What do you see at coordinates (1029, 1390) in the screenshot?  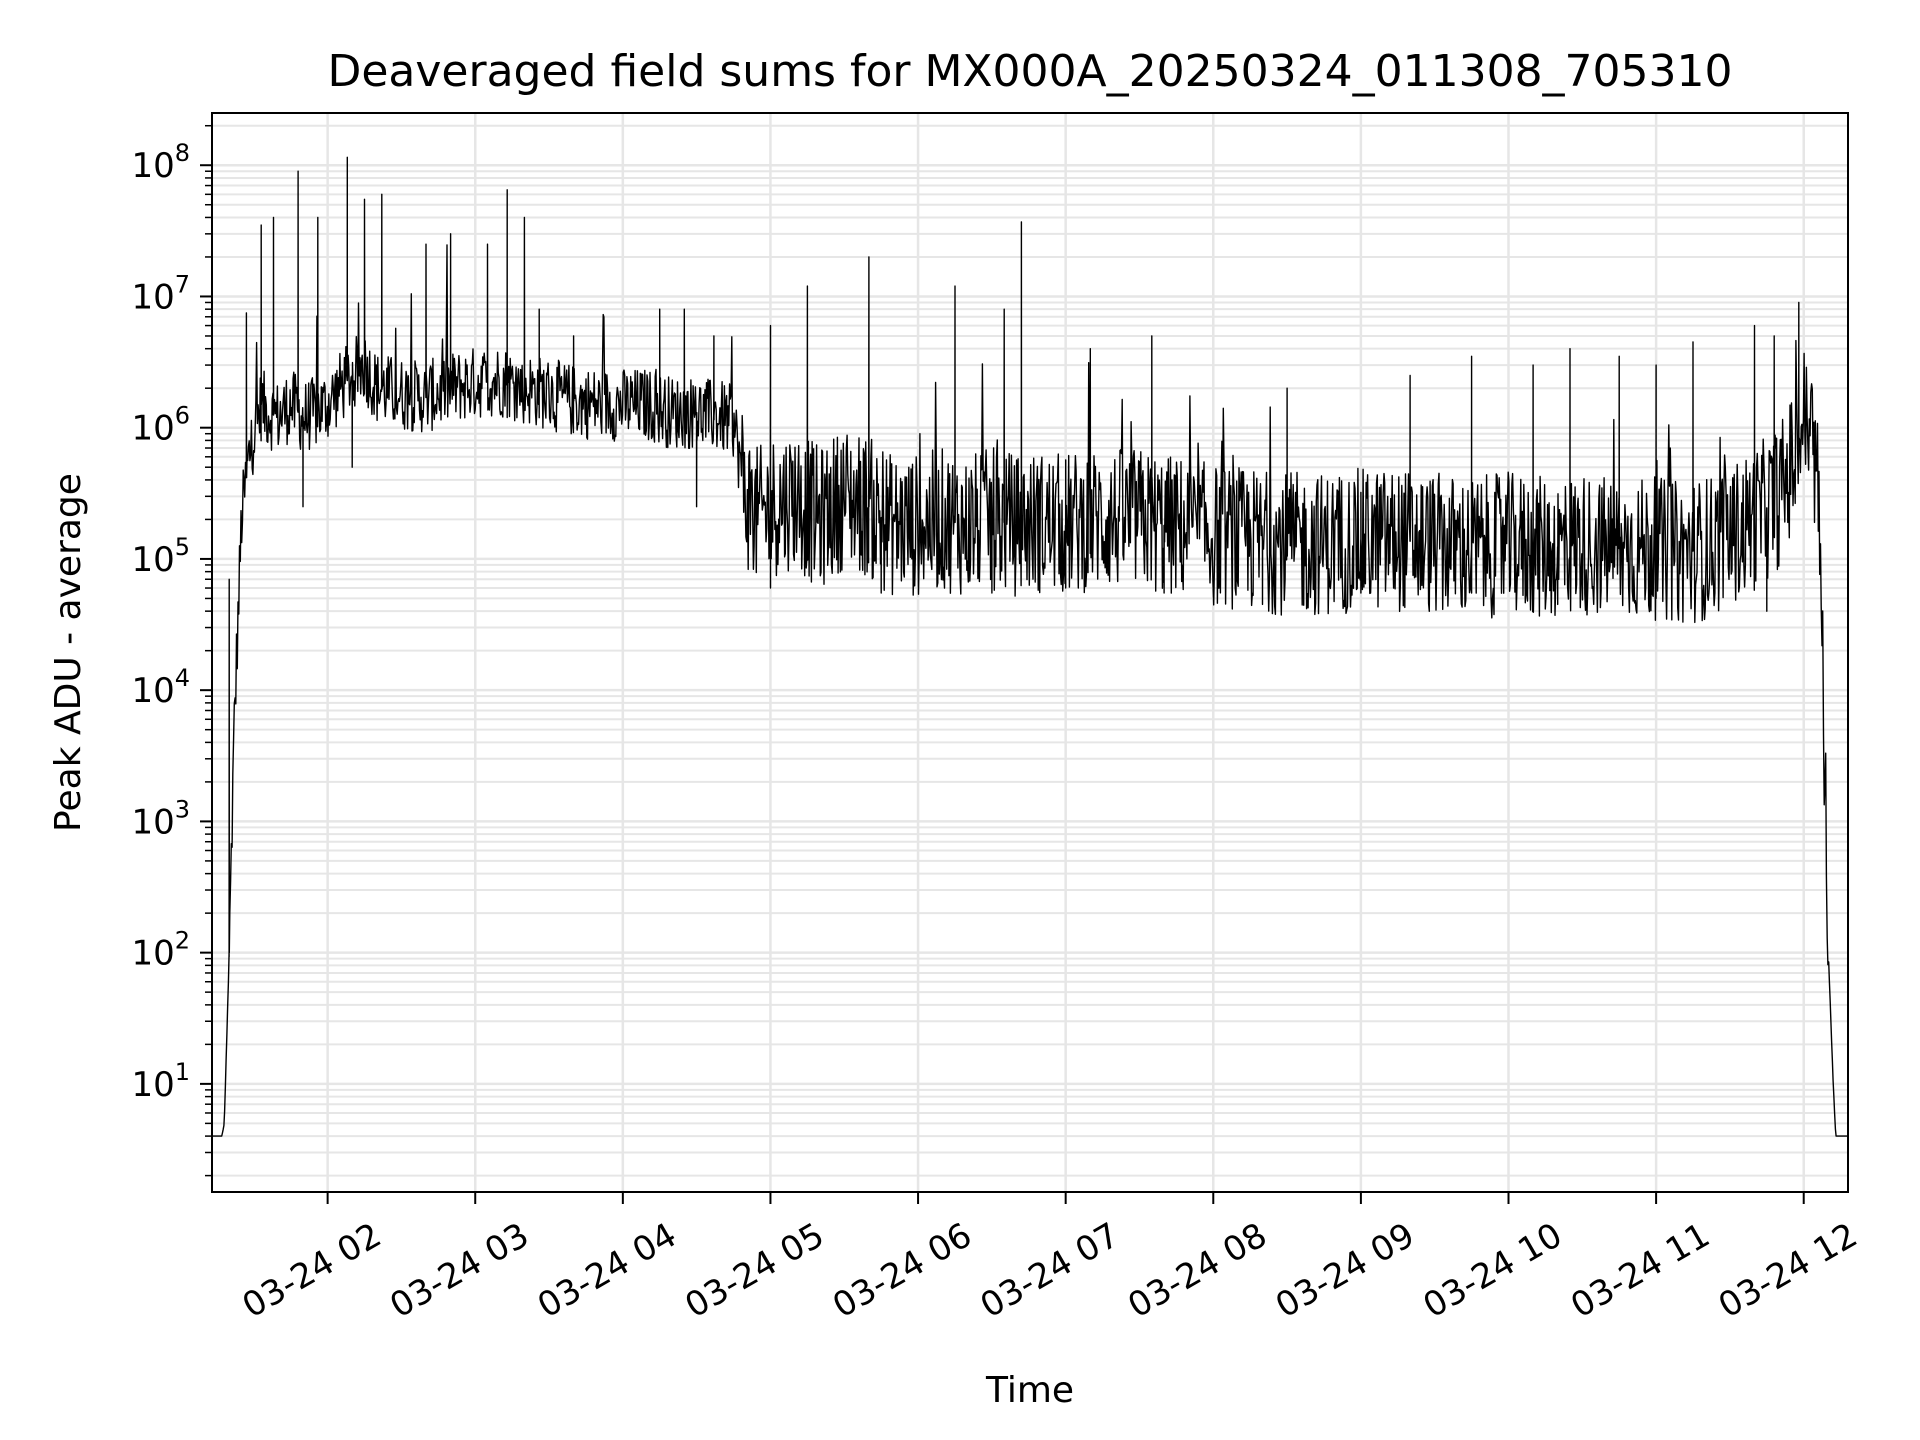 I see `x-axis-label: Time` at bounding box center [1029, 1390].